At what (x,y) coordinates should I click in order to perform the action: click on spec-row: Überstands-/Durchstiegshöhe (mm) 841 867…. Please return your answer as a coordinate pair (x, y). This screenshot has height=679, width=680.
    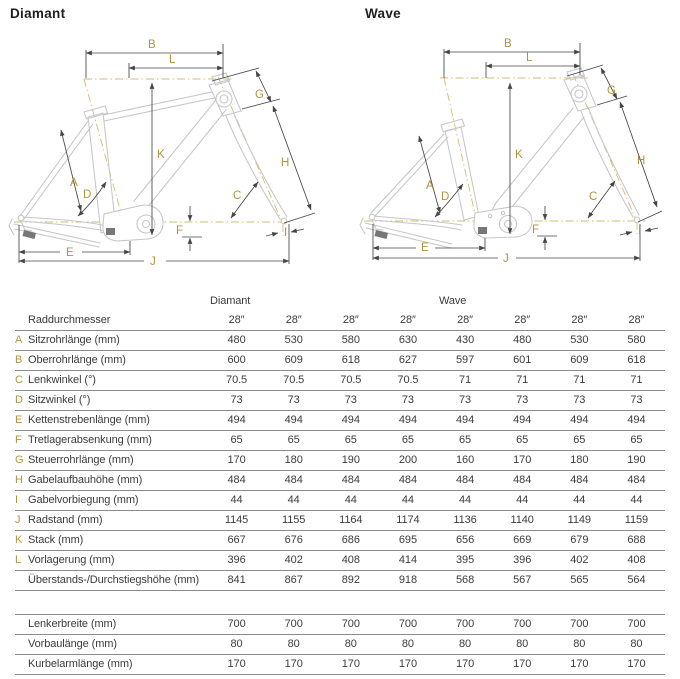
    Looking at the image, I should click on (340, 581).